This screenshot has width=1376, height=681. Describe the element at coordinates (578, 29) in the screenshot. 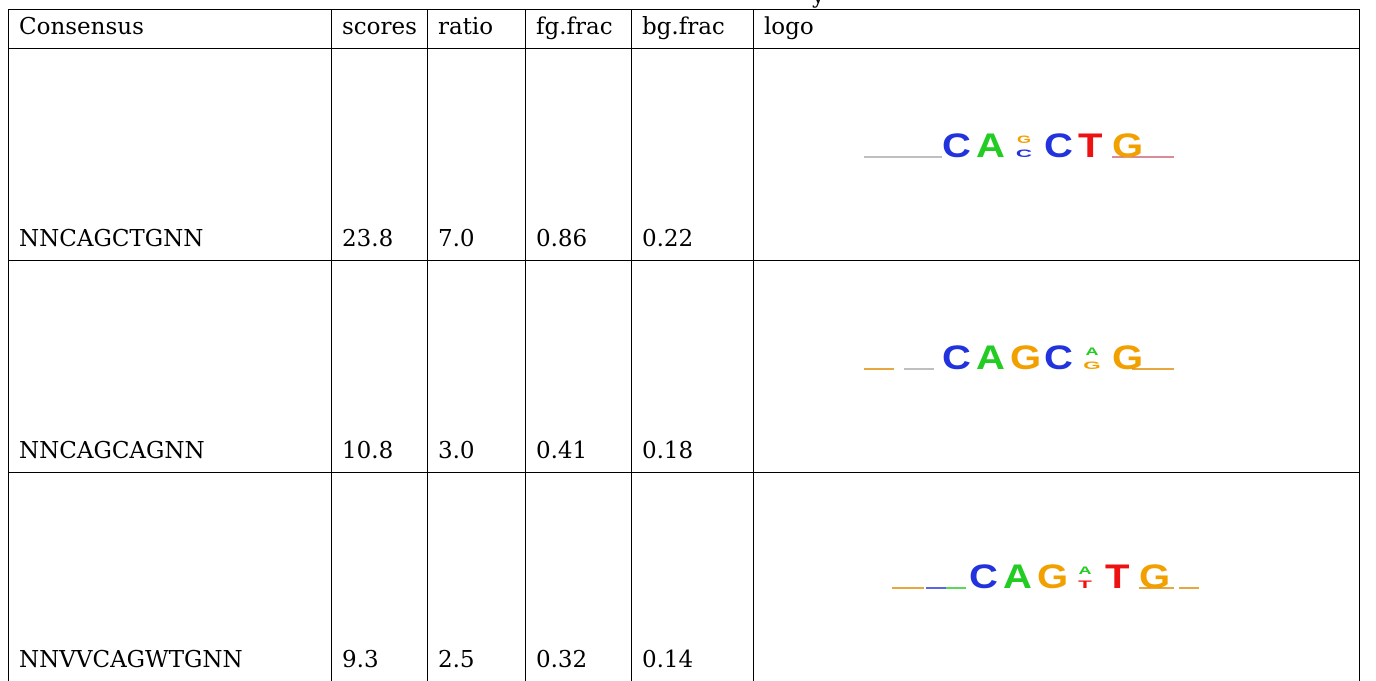

I see `header-fg-frac: fg.frac` at that location.